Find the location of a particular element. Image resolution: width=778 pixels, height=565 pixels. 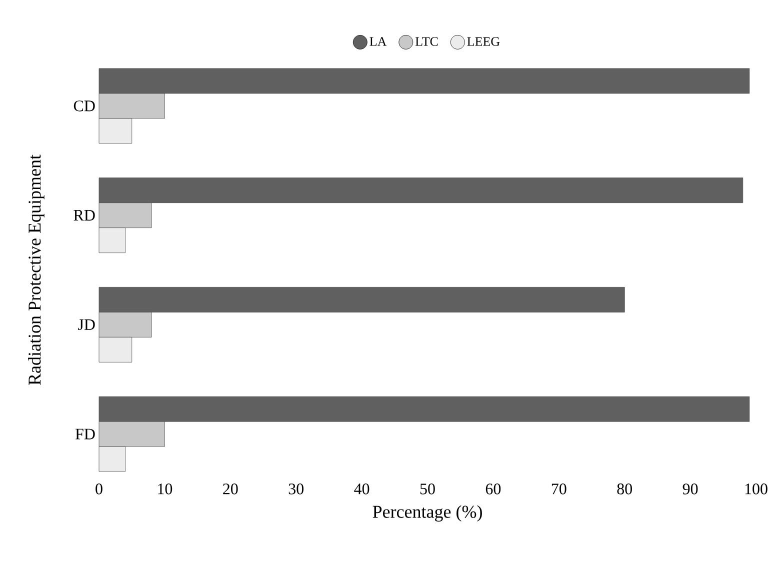

x-tick-label: 30 is located at coordinates (296, 489).